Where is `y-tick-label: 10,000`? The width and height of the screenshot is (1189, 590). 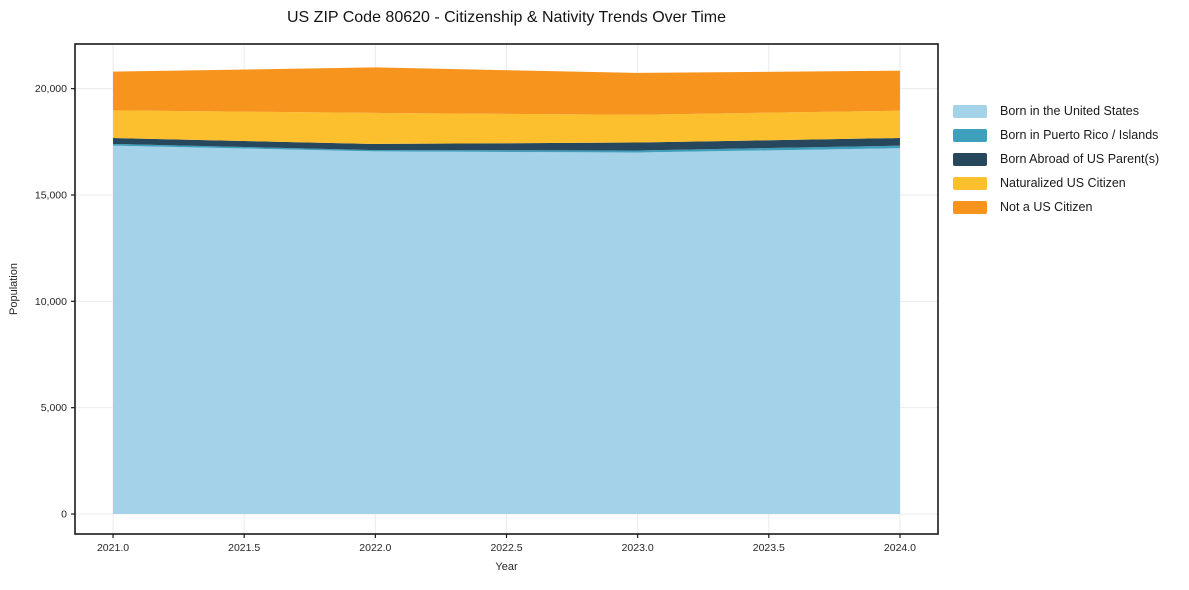 y-tick-label: 10,000 is located at coordinates (51, 302).